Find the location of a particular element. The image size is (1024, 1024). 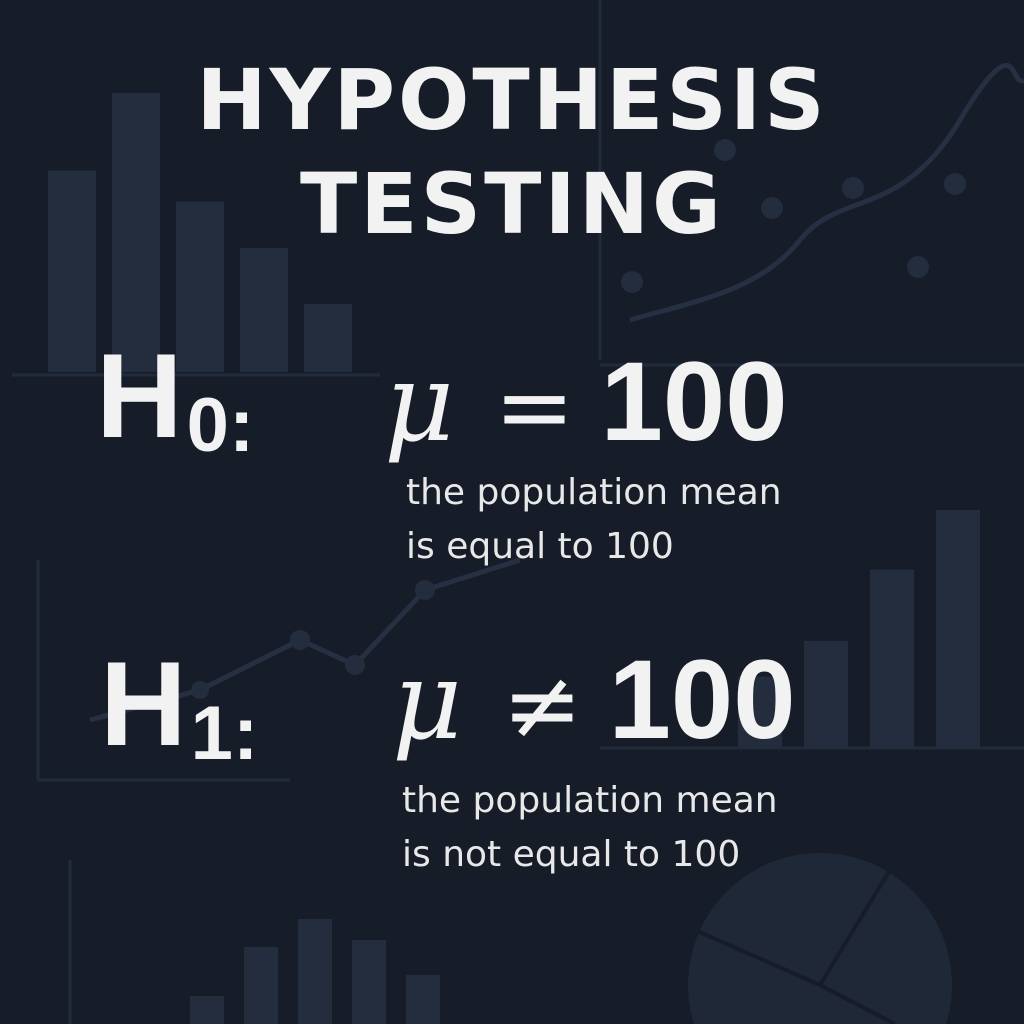

null-hypothesis-formula: μ = 100 is located at coordinates (586, 404).